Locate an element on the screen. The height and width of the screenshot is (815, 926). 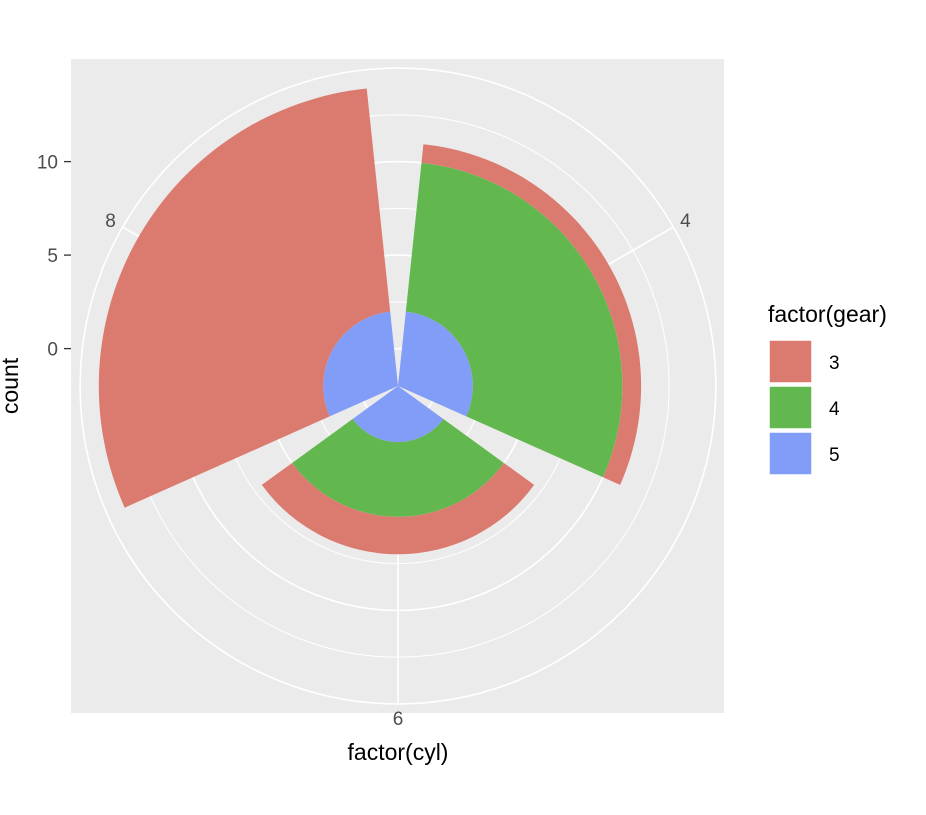
y-axis-title: count is located at coordinates (11, 385).